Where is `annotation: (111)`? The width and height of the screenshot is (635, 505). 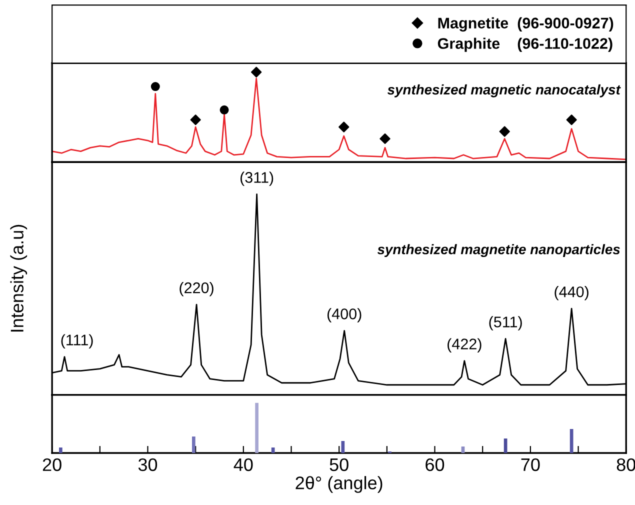
annotation: (111) is located at coordinates (77, 341).